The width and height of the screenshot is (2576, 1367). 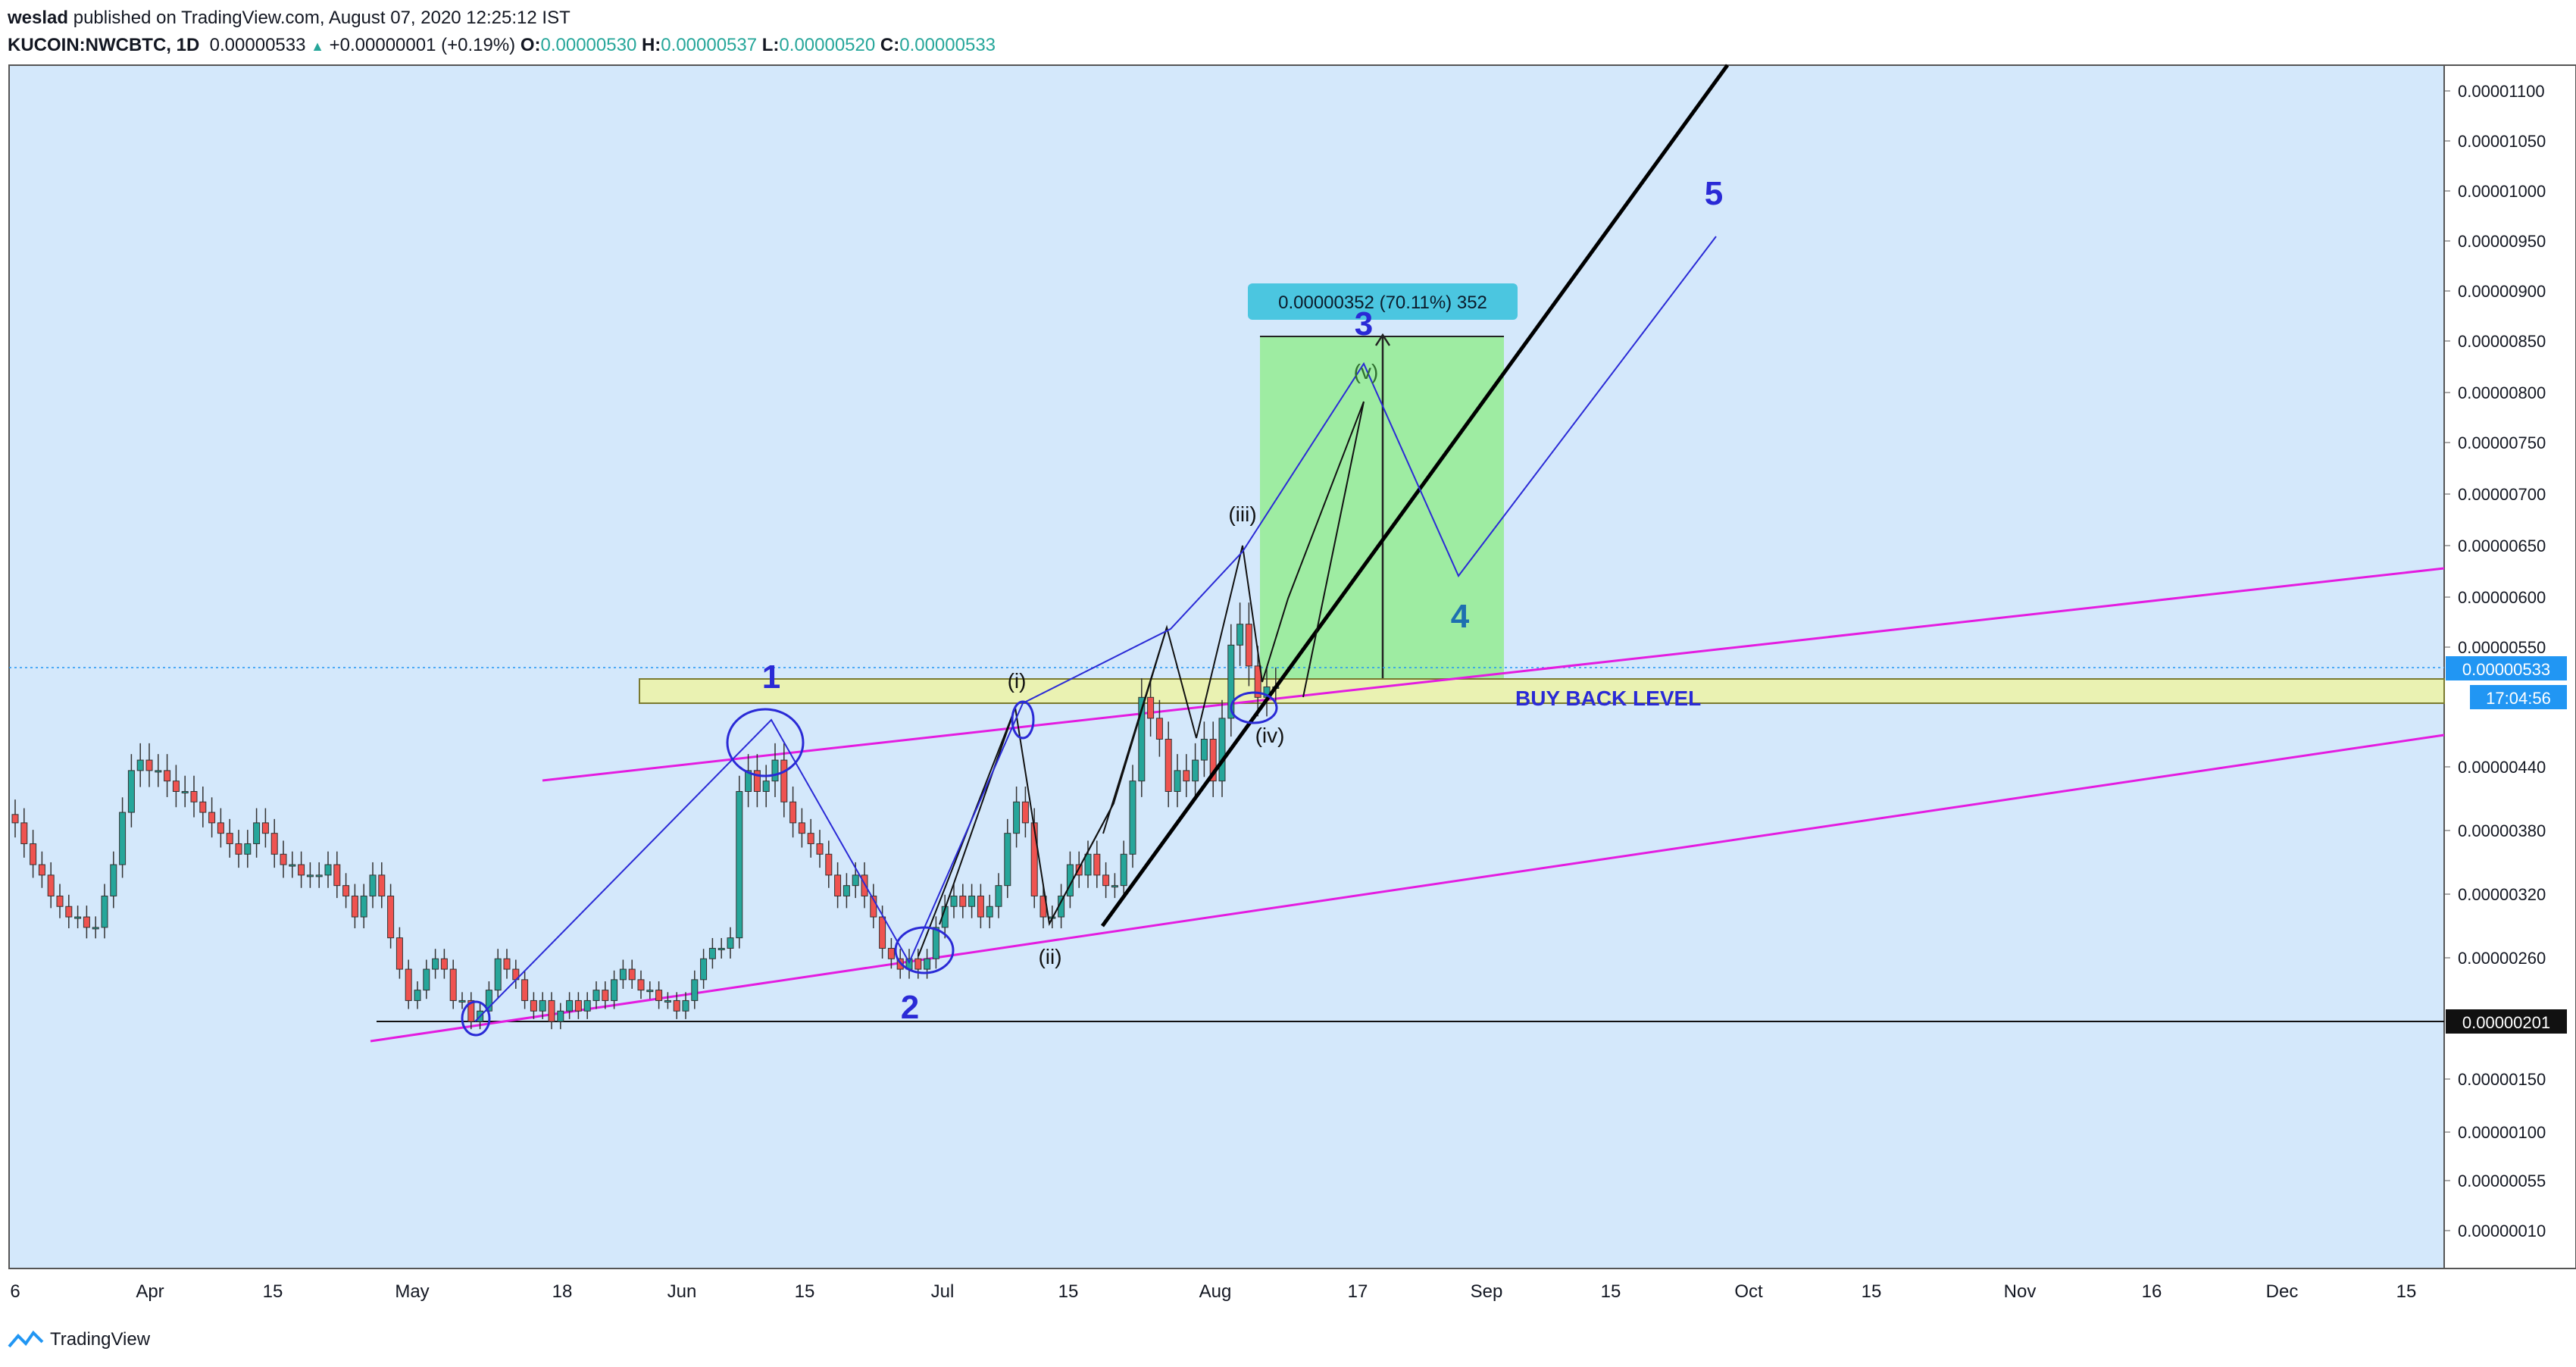 I want to click on x-tick-label: Aug, so click(x=1215, y=1292).